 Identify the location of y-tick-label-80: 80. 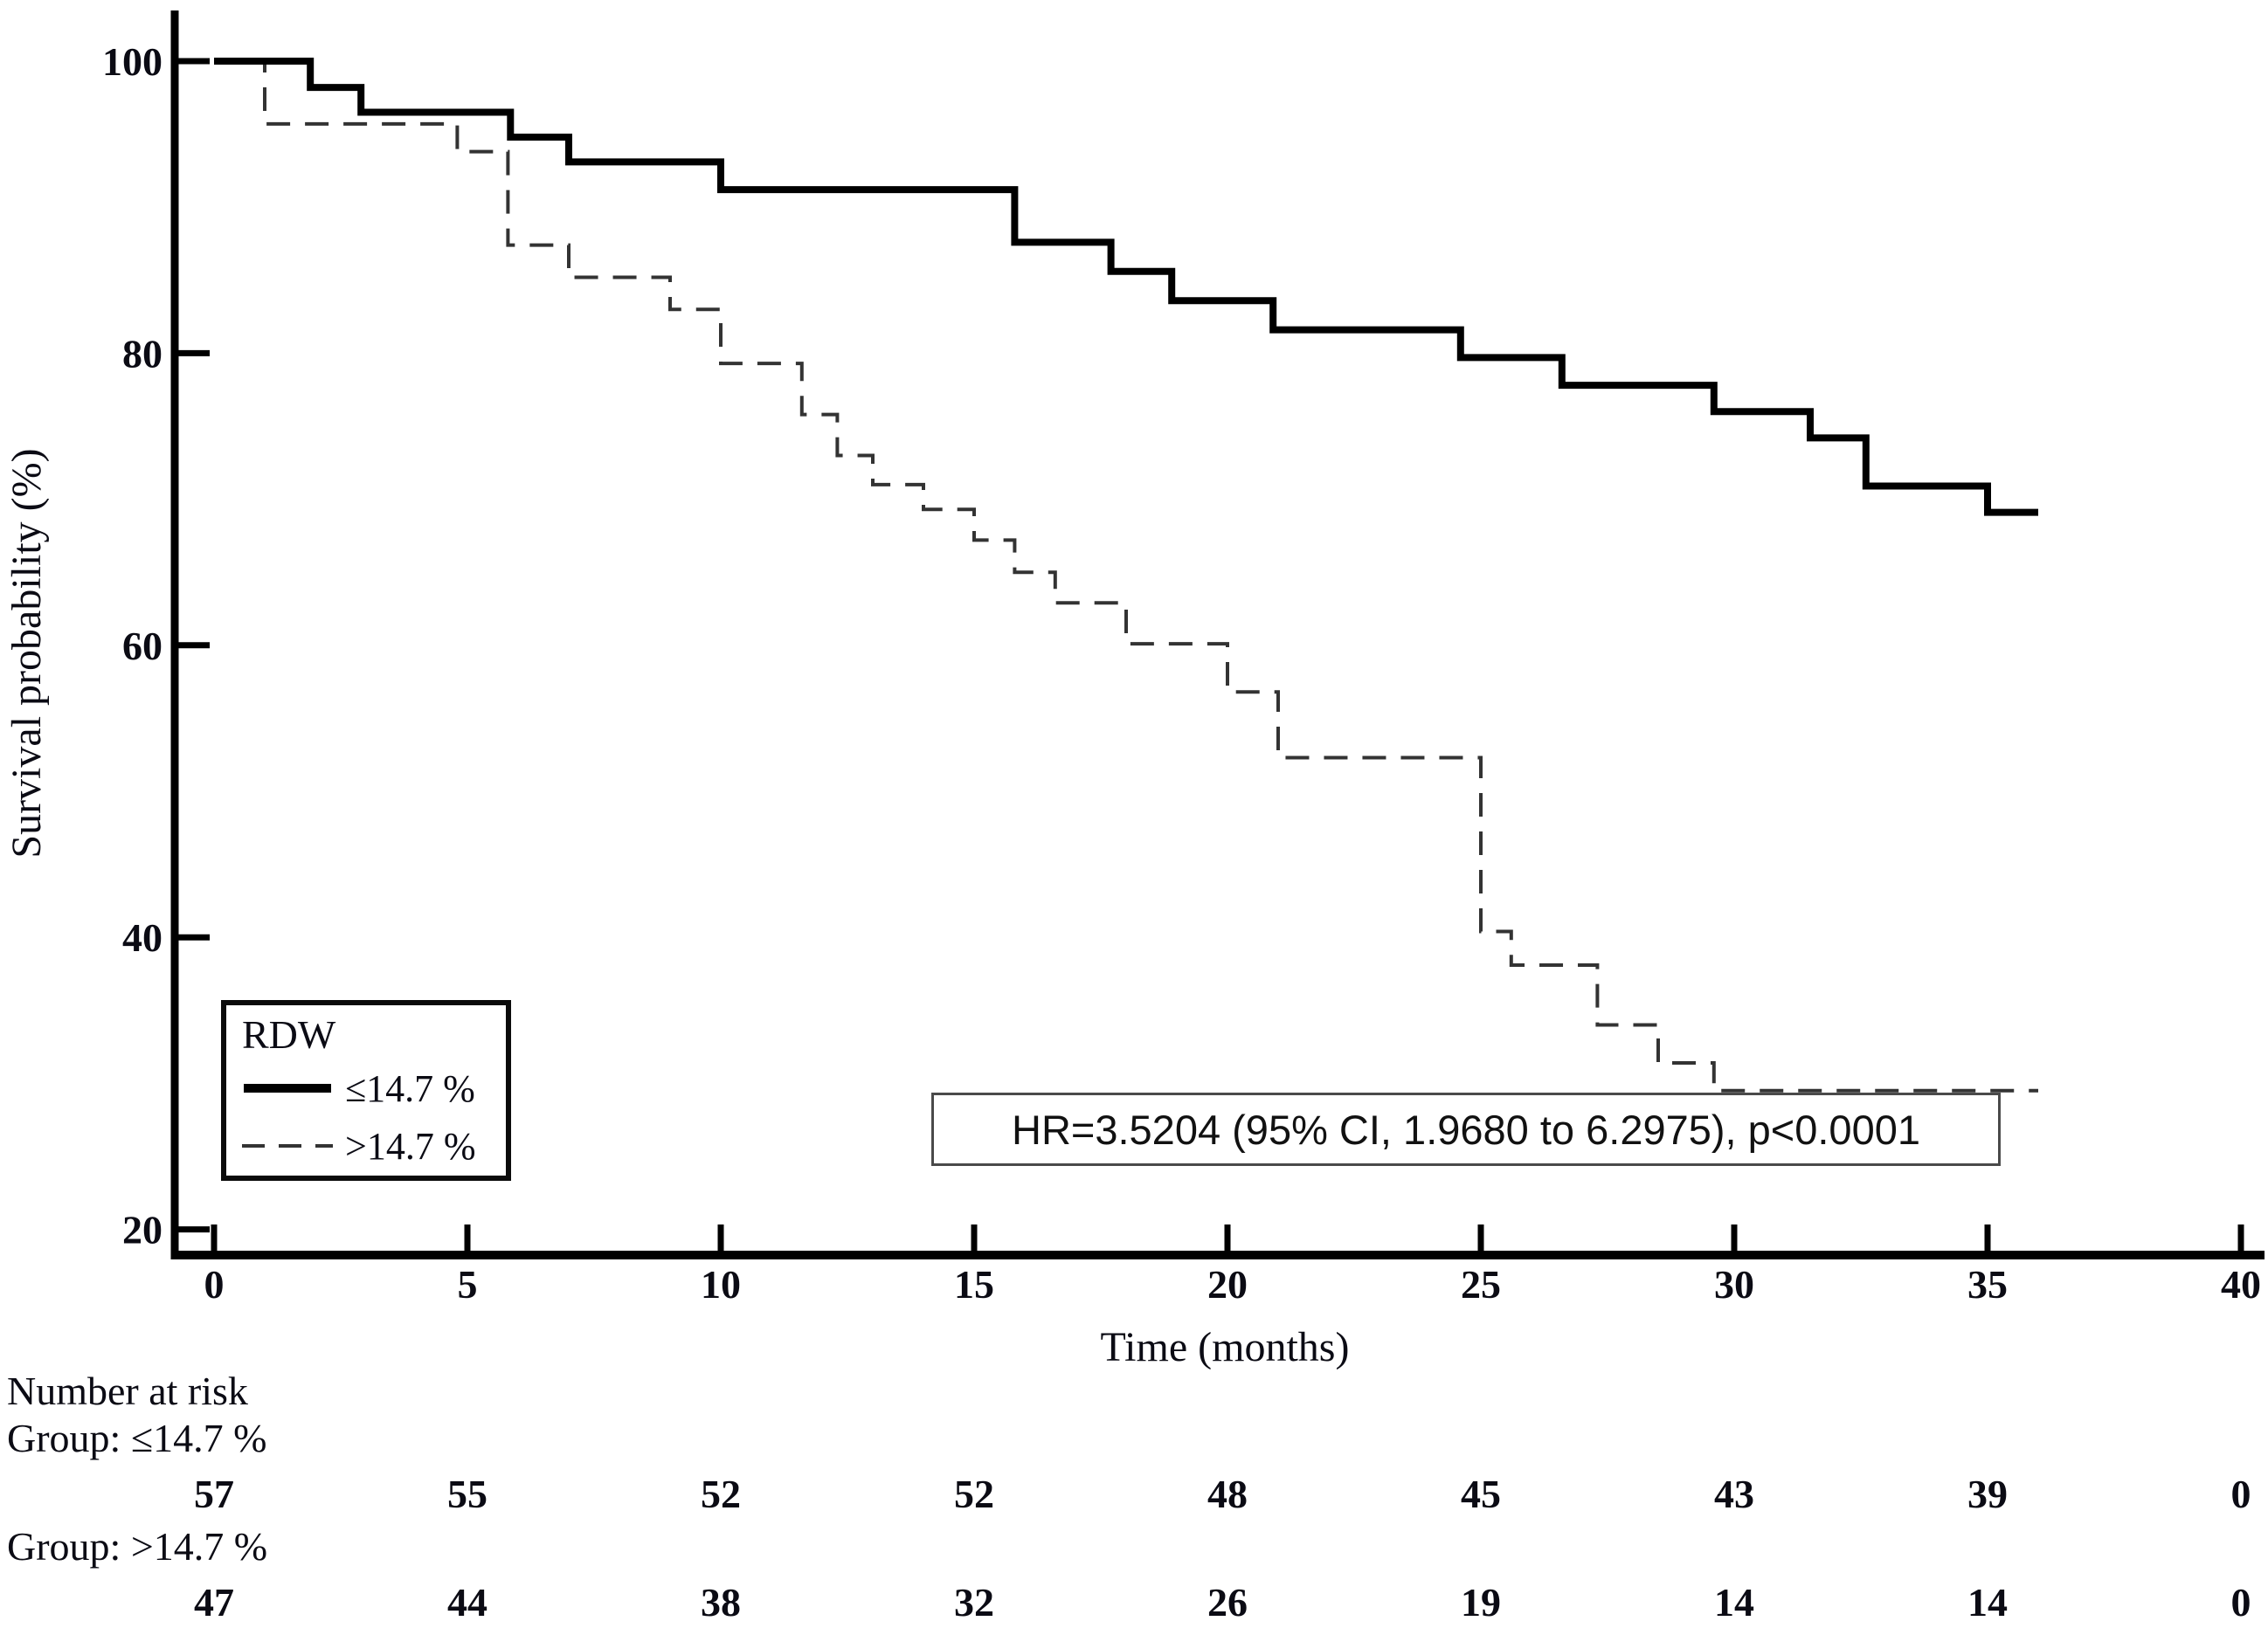
(142, 353).